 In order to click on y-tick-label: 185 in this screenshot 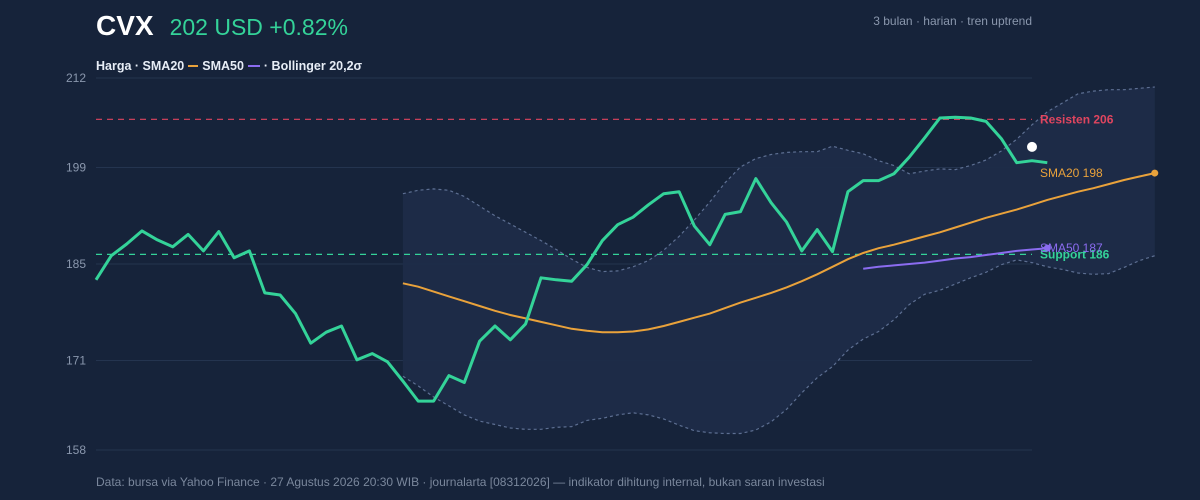, I will do `click(76, 264)`.